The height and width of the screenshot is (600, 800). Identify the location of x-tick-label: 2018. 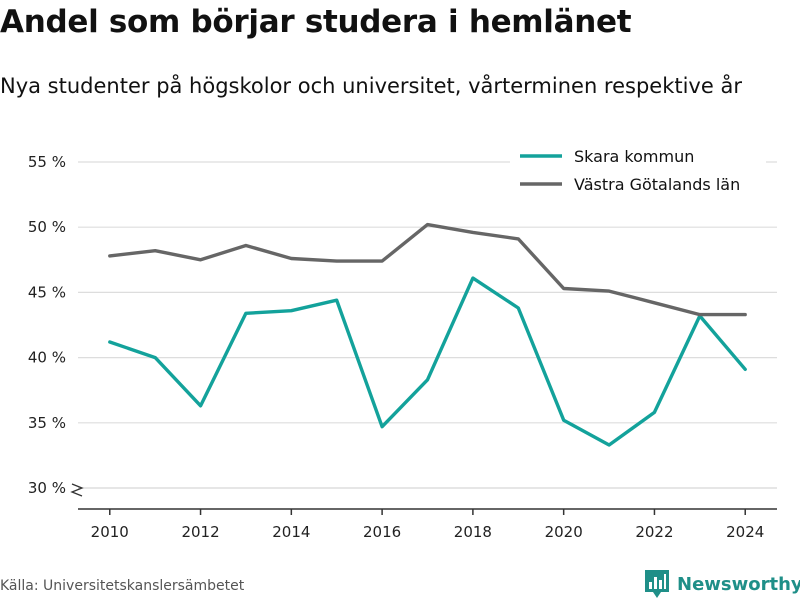
(473, 532).